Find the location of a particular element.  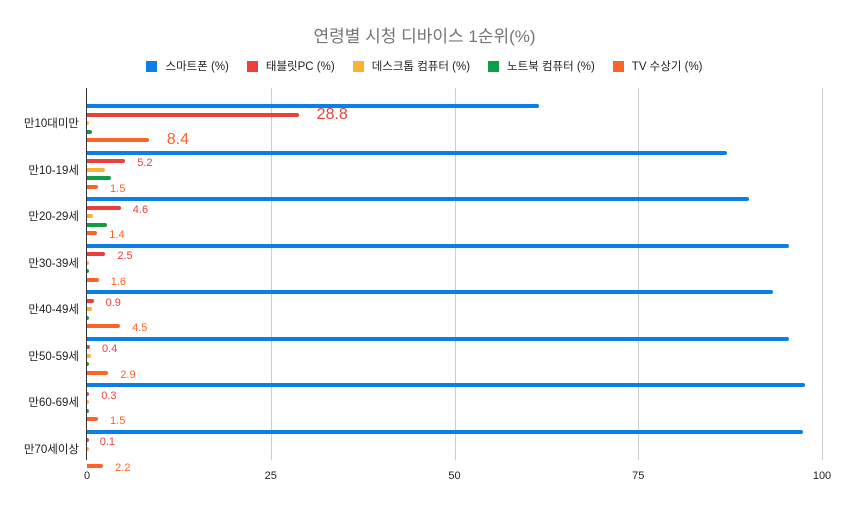

data-label: 2.2 is located at coordinates (123, 467).